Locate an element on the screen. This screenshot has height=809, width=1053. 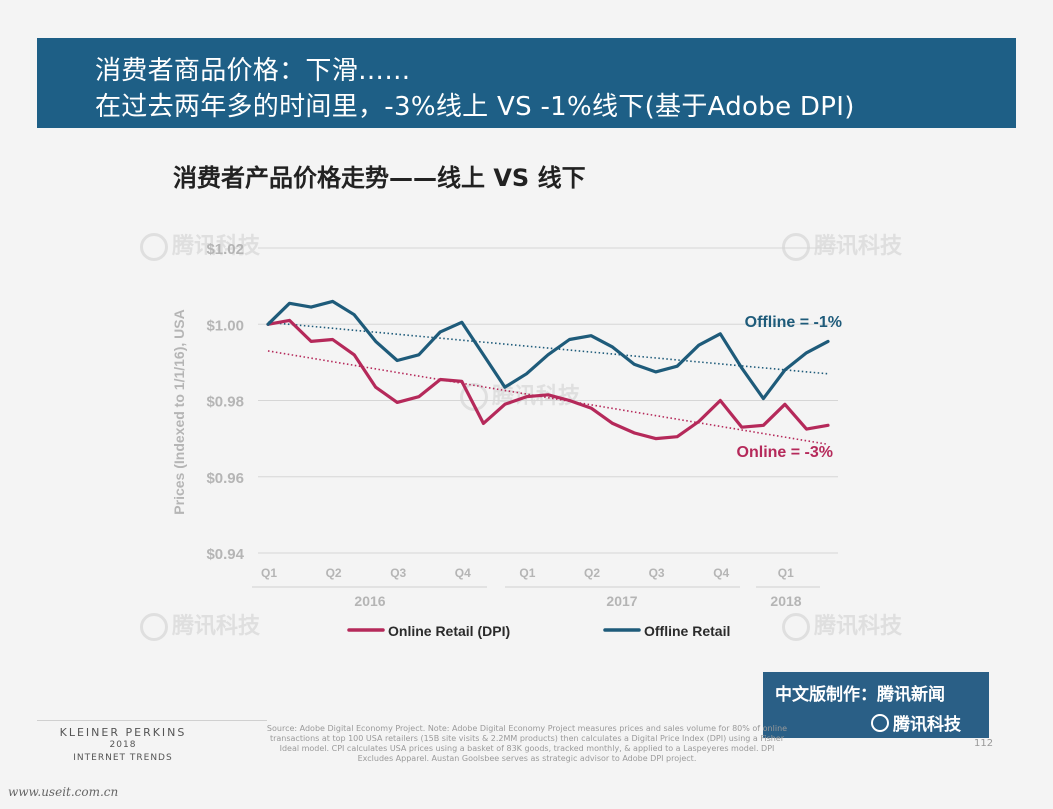
credit-row2-text: 腾讯科技 is located at coordinates (927, 725).